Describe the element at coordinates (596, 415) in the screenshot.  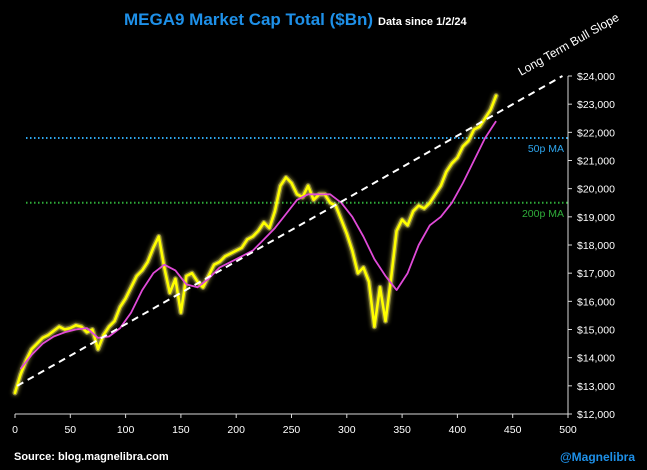
I see `y-tick-label: $12,000` at that location.